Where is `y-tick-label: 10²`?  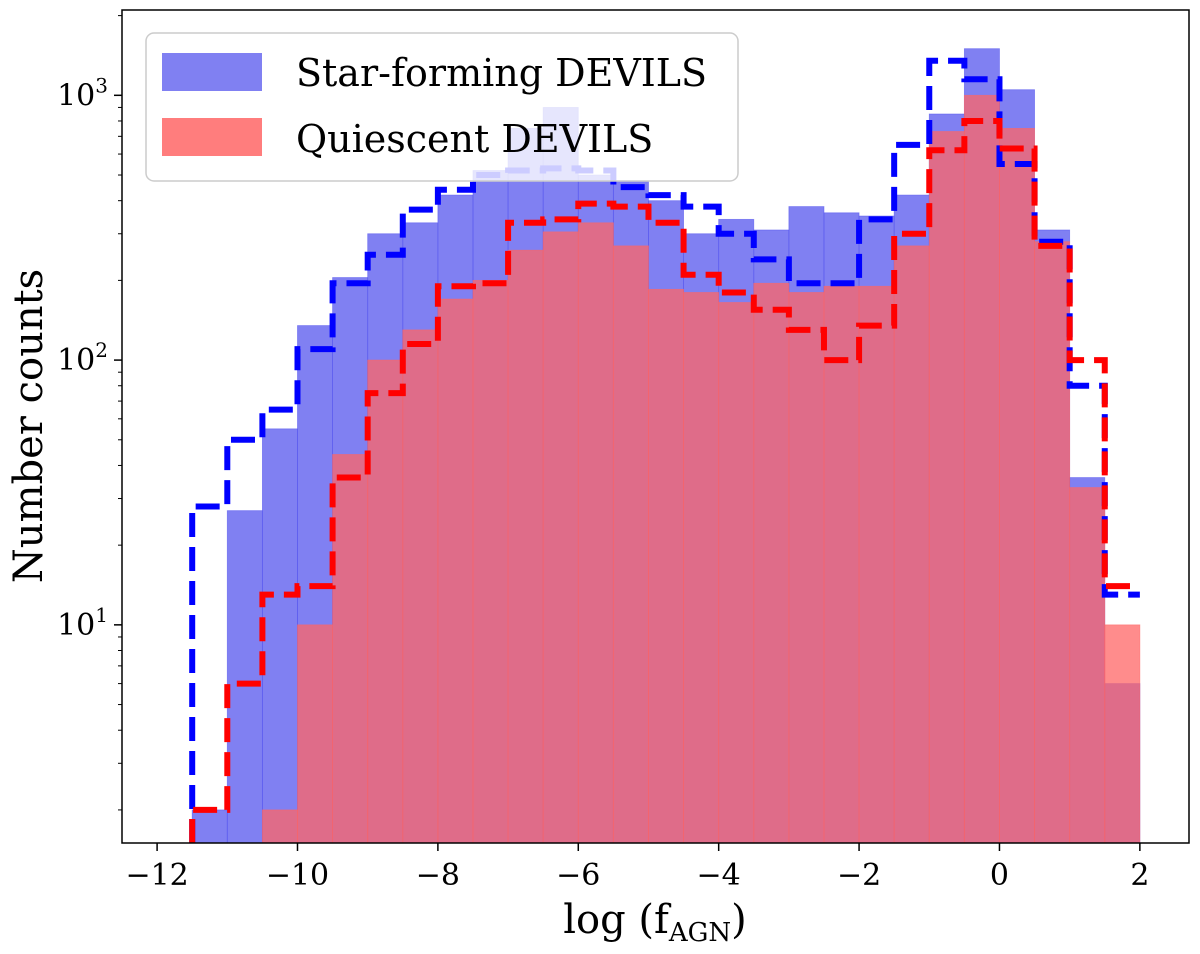 y-tick-label: 10² is located at coordinates (82, 358).